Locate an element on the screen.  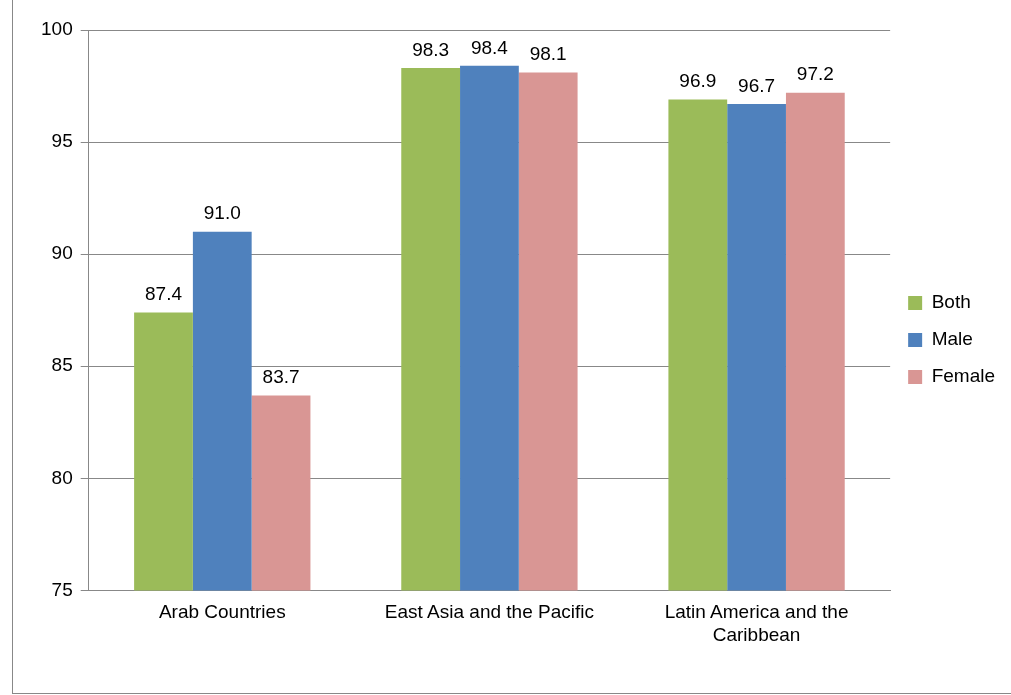
legend-label: Male is located at coordinates (952, 339).